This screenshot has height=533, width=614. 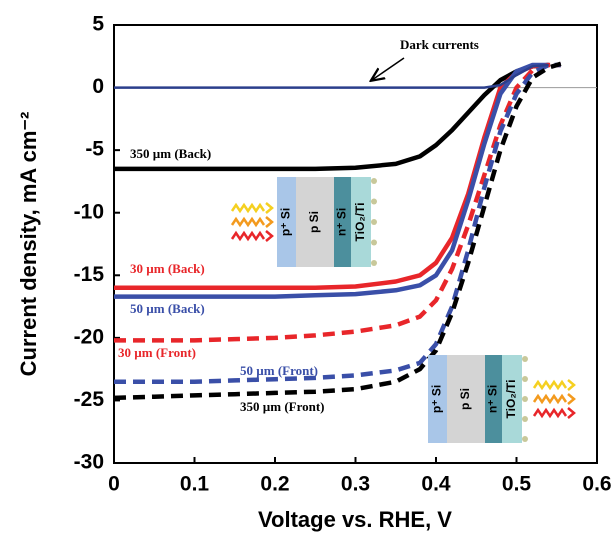 I want to click on y-tick-label: -15, so click(x=89, y=274).